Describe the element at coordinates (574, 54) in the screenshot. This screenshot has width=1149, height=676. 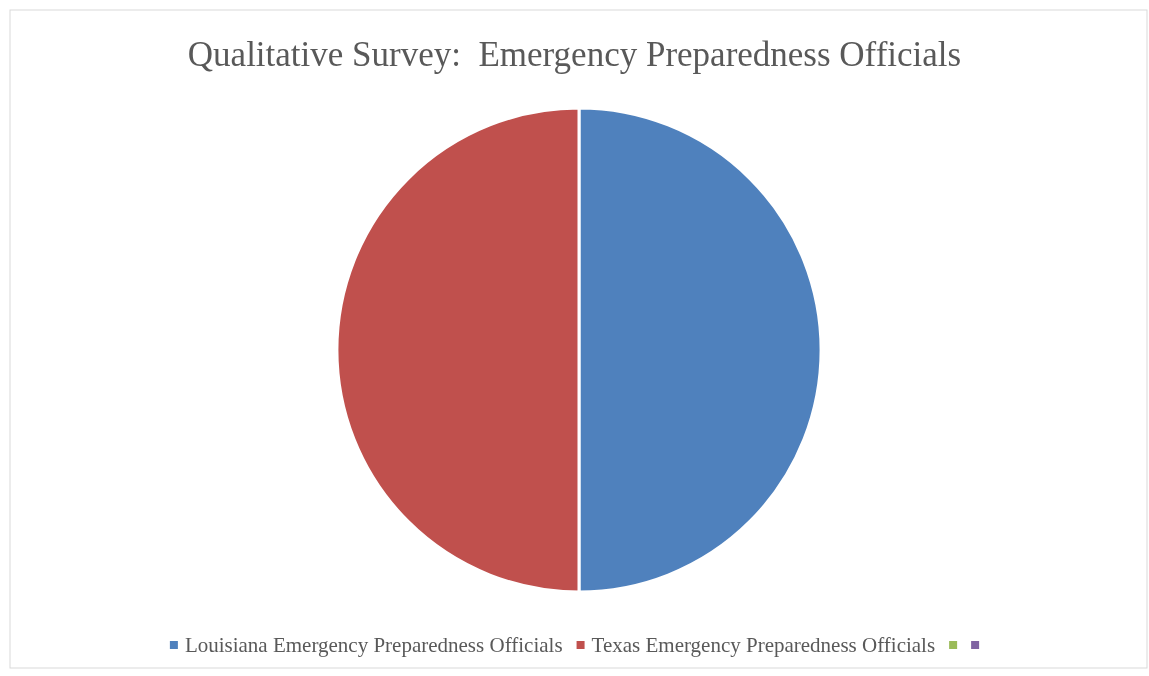
I see `chart-title: Qualitative Survey: Emergency Preparedness Officials` at that location.